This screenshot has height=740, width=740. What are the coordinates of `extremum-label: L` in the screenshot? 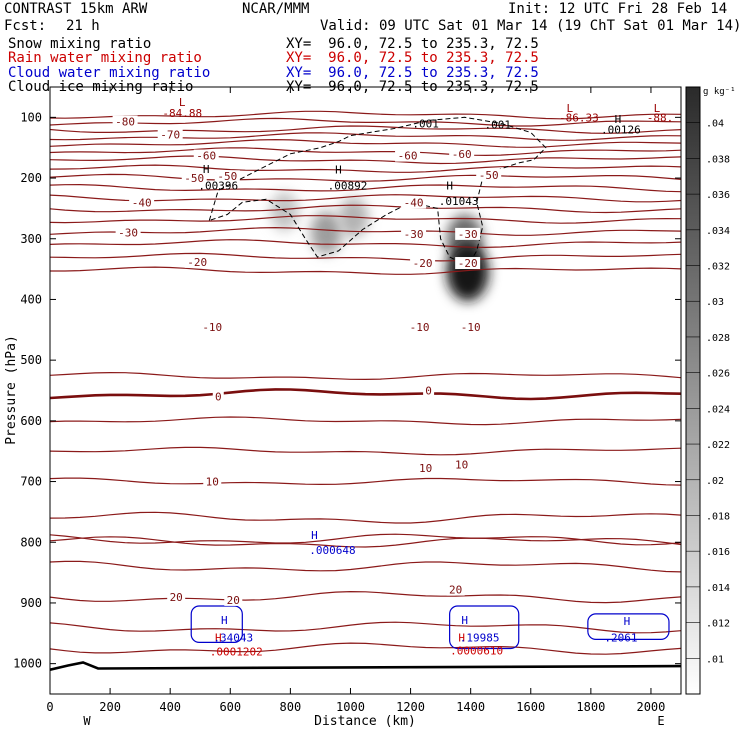 It's located at (570, 108).